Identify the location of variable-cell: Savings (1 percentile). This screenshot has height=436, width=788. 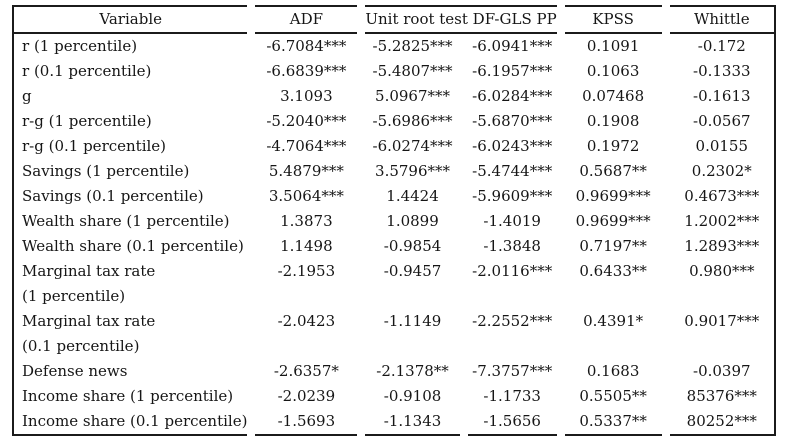
(129, 171).